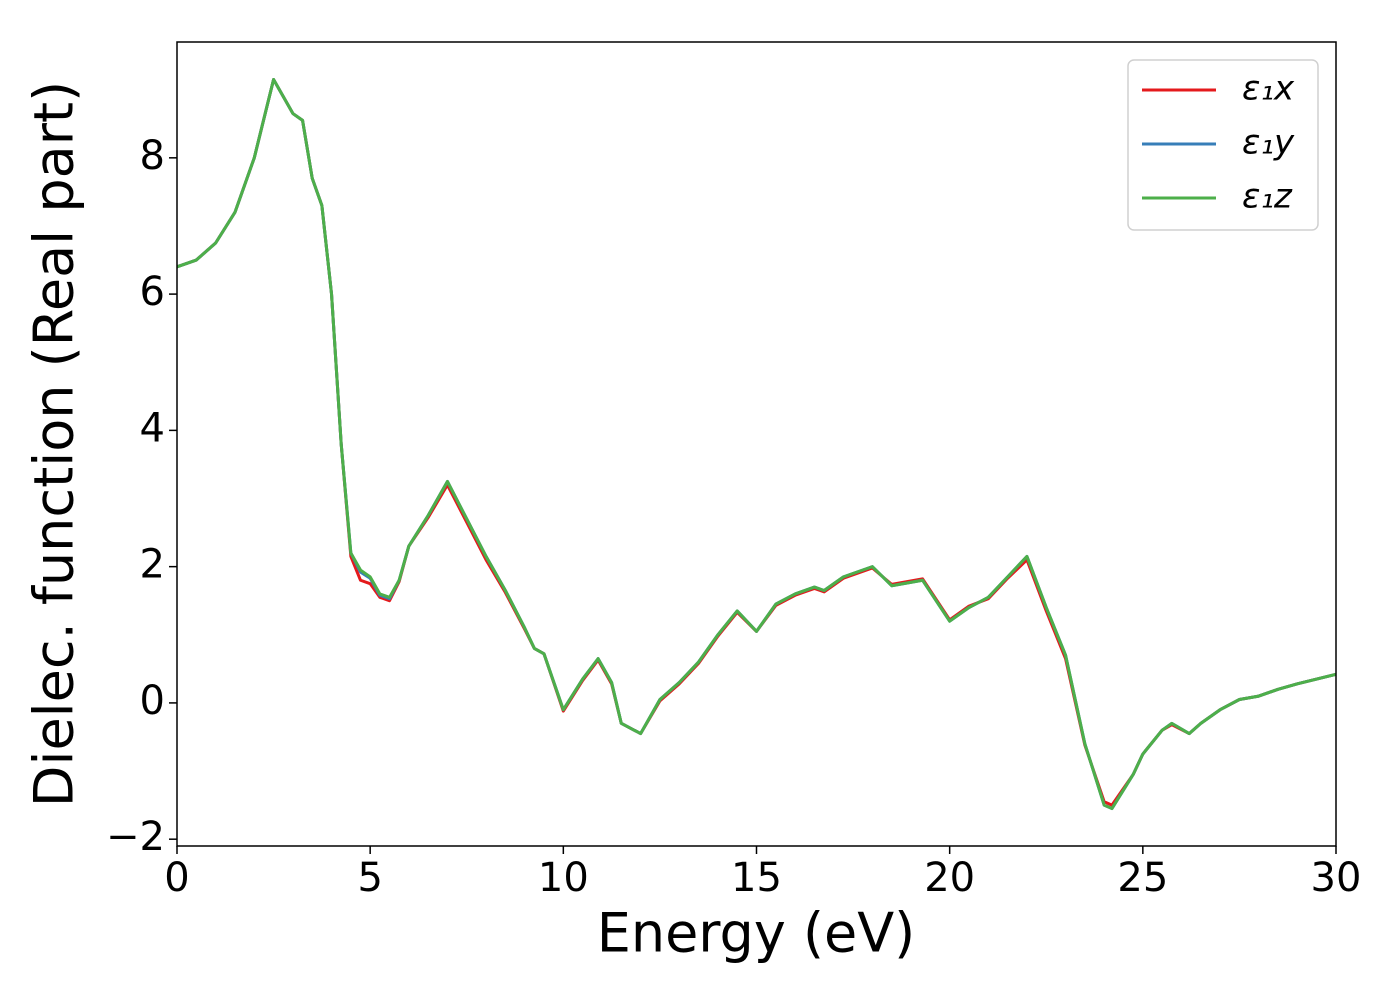 Image resolution: width=1400 pixels, height=1000 pixels. I want to click on x-tick-label: 15, so click(756, 878).